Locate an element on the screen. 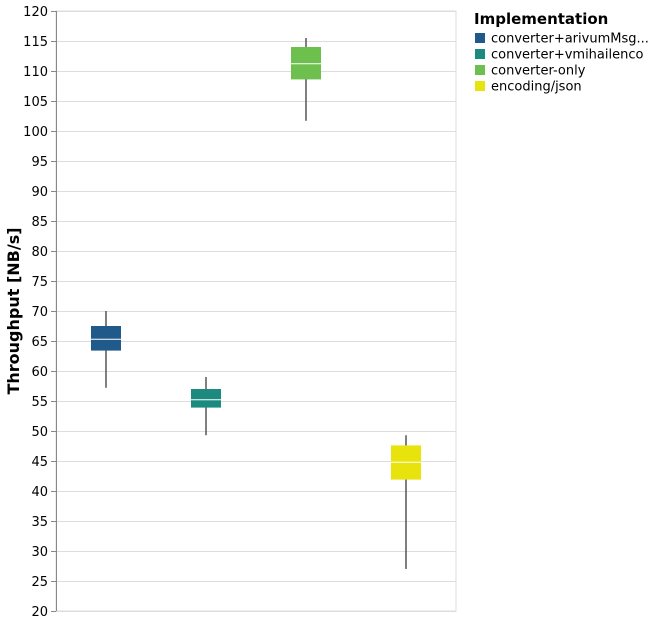 This screenshot has height=623, width=654. y-tick-label: 25 is located at coordinates (39, 582).